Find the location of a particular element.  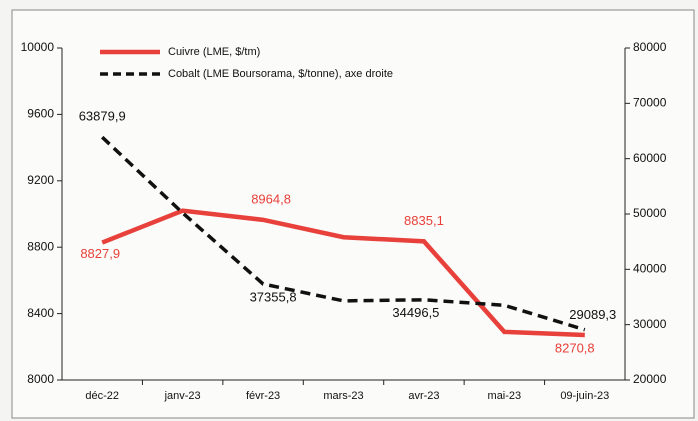

y-tick-label: 8000 is located at coordinates (40, 379).